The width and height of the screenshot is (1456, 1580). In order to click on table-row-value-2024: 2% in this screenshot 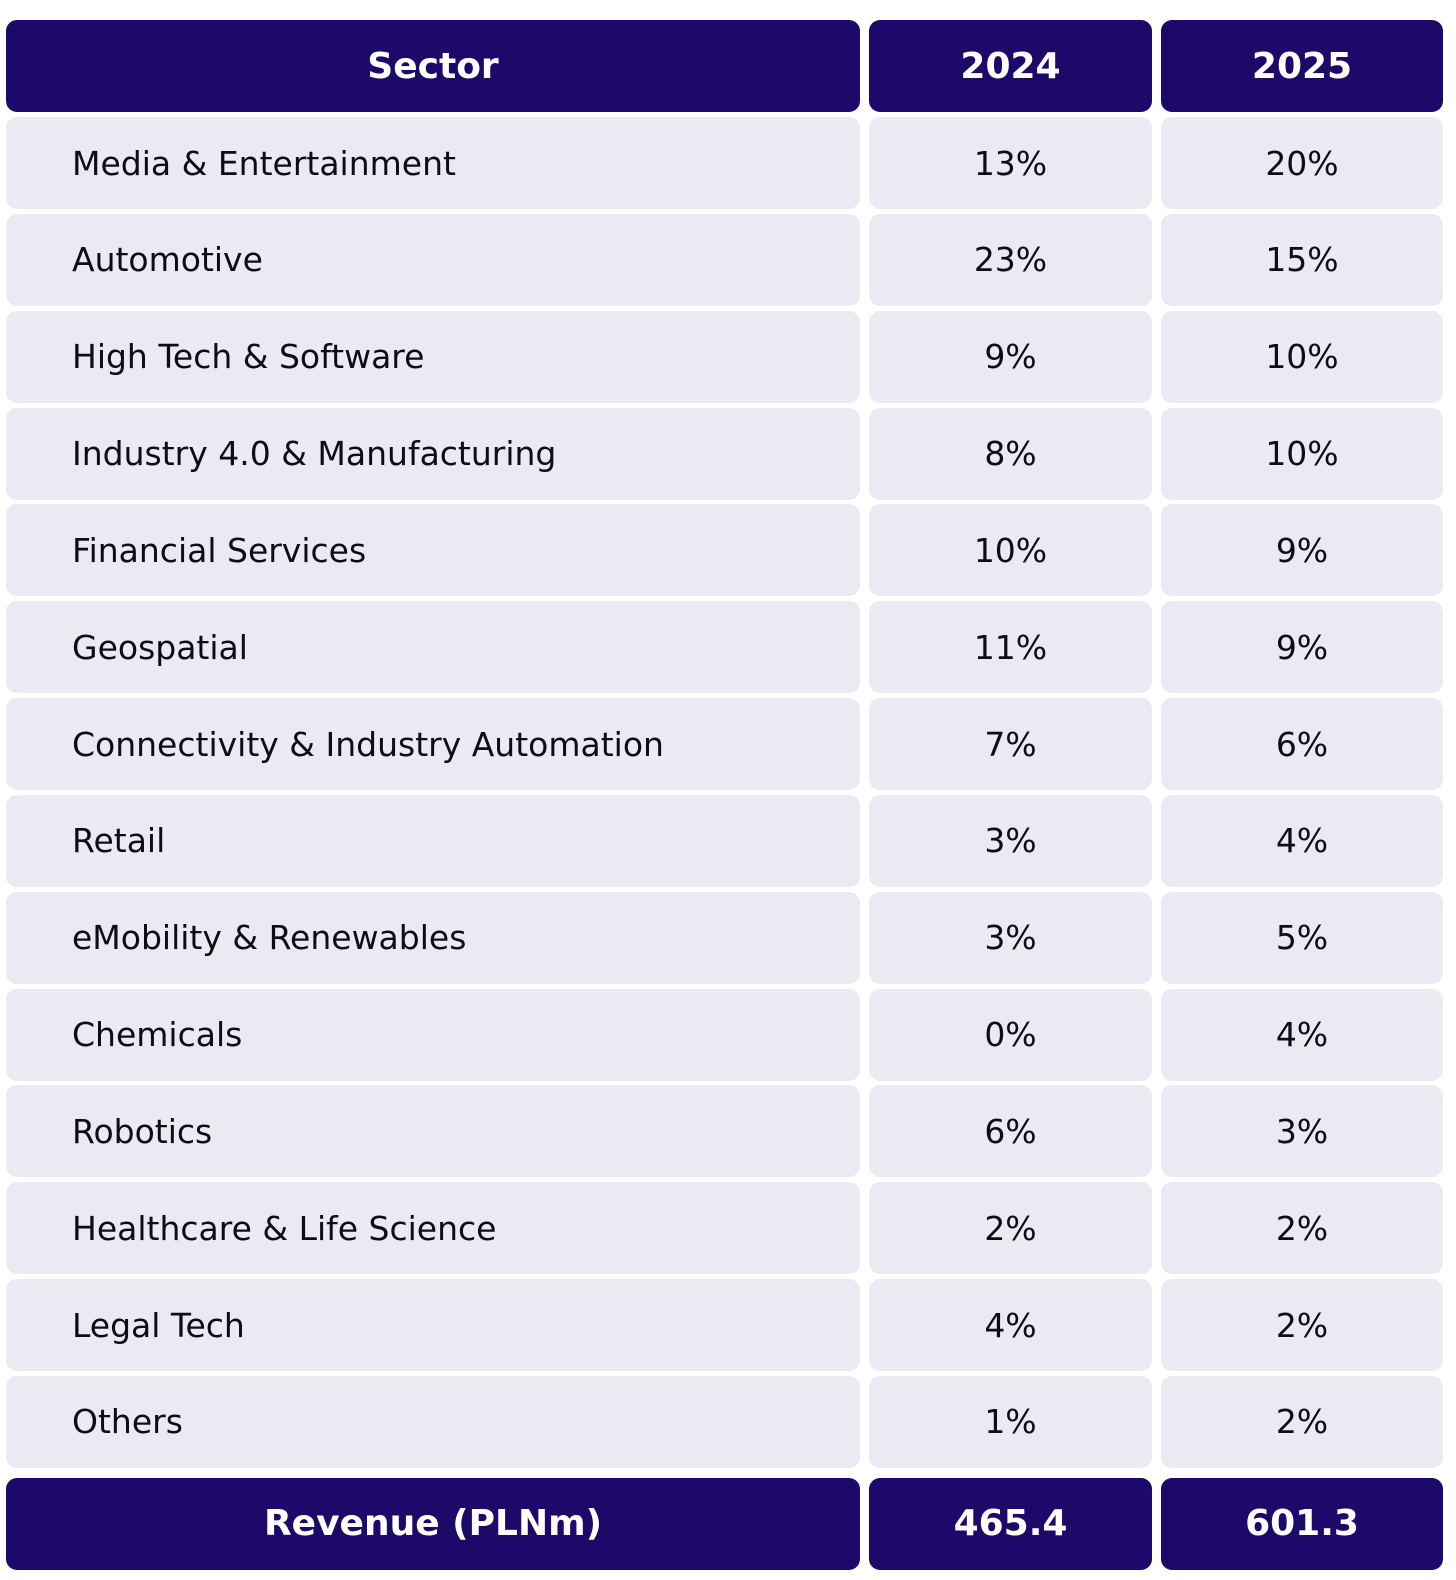, I will do `click(1010, 1228)`.